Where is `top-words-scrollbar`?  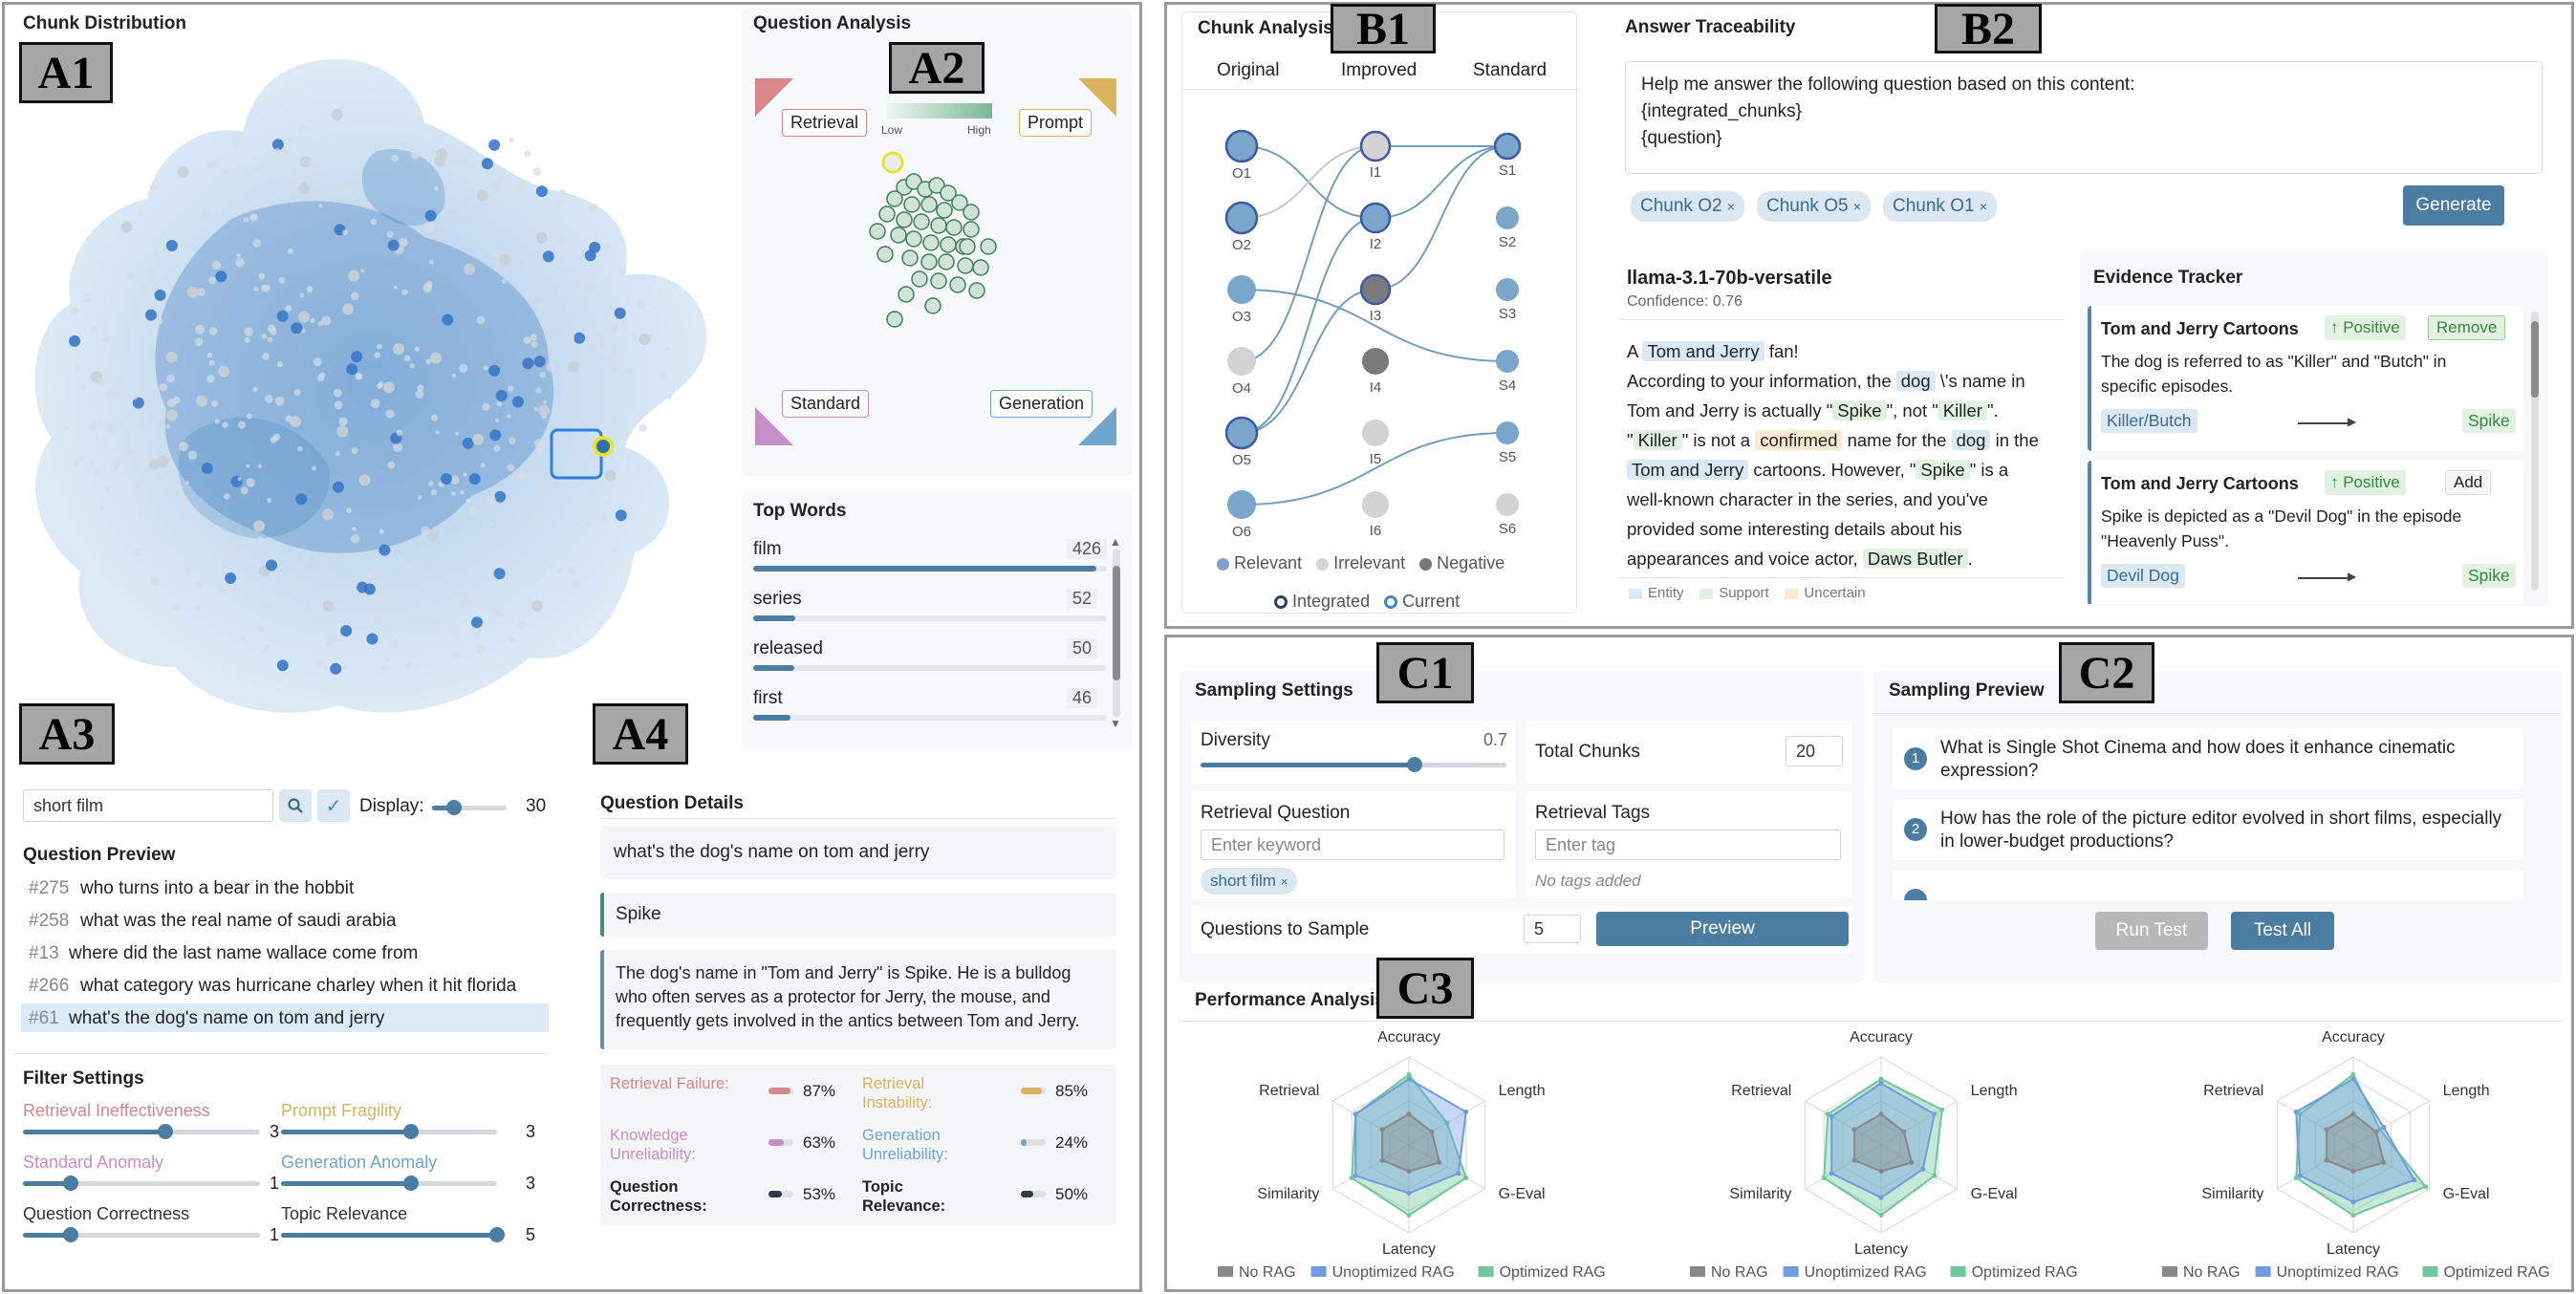 top-words-scrollbar is located at coordinates (1116, 633).